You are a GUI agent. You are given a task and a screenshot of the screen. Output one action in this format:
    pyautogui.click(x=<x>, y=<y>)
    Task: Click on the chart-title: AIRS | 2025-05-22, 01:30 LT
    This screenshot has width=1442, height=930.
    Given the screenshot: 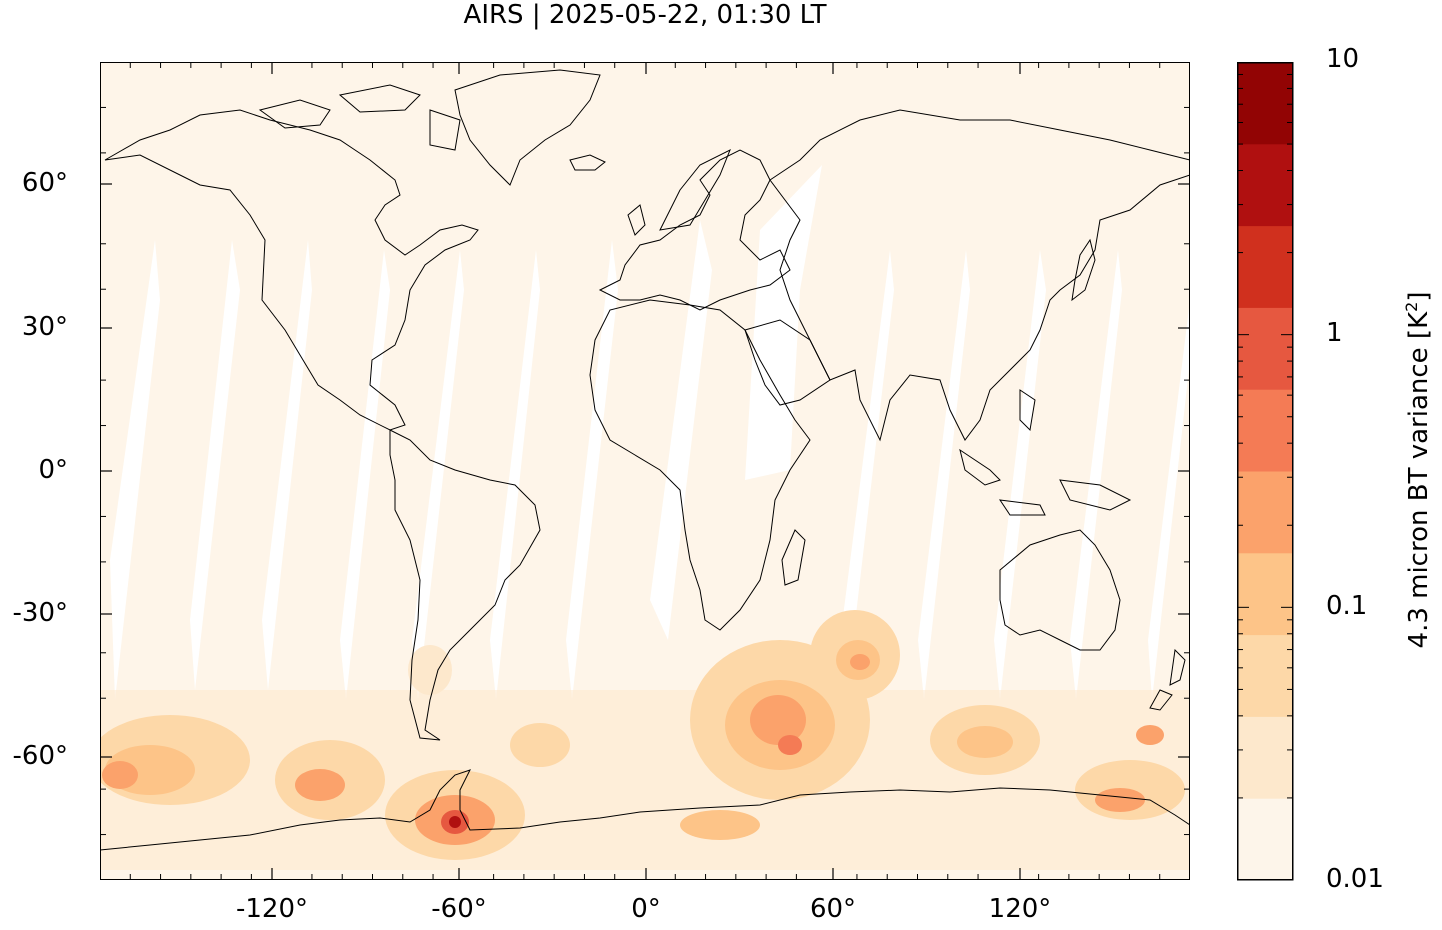 What is the action you would take?
    pyautogui.click(x=645, y=15)
    